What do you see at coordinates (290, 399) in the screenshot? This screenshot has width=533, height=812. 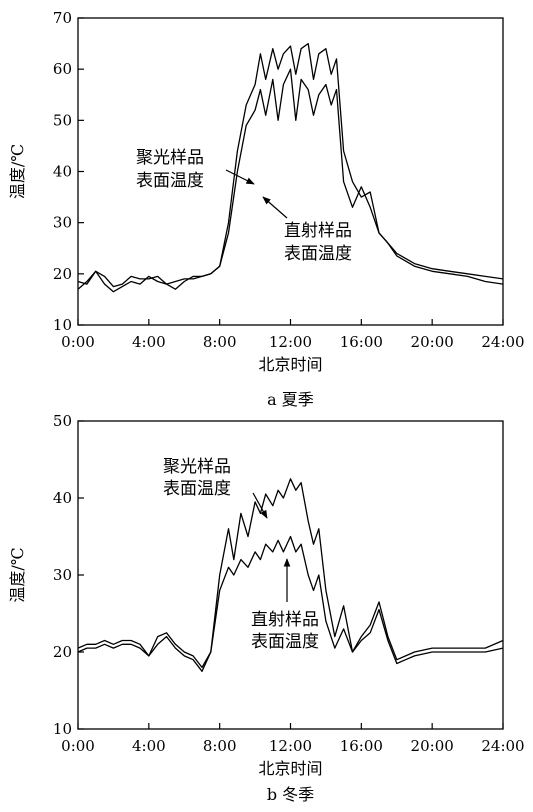 I see `panel-caption: a 夏季` at bounding box center [290, 399].